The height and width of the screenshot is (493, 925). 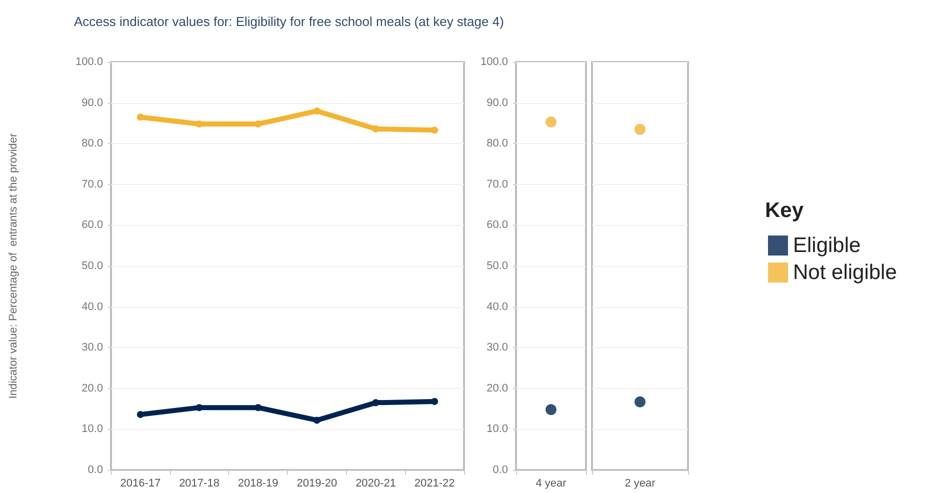 I want to click on legend-label: Eligible, so click(x=827, y=245).